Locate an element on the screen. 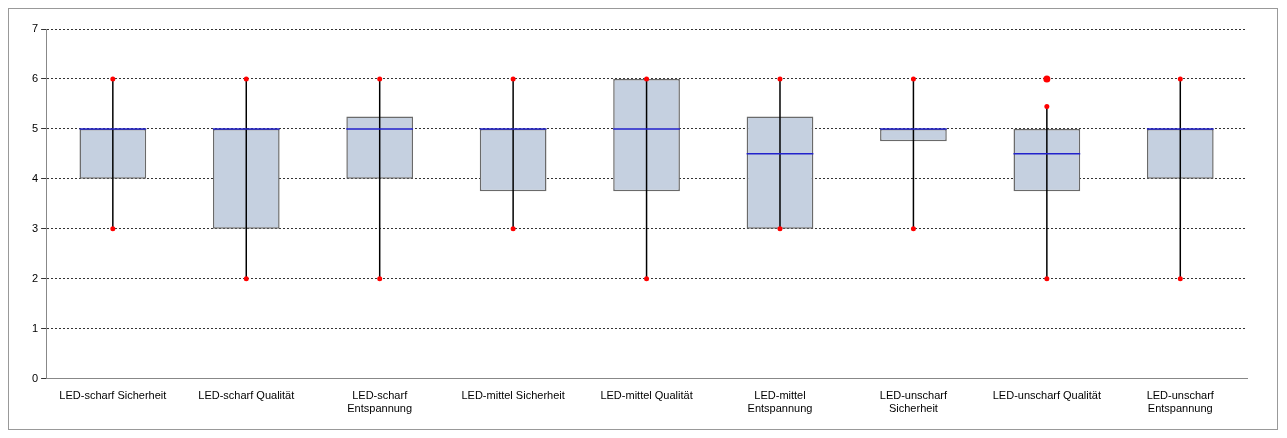 Image resolution: width=1287 pixels, height=438 pixels. y-tick-label: 7 is located at coordinates (35, 28).